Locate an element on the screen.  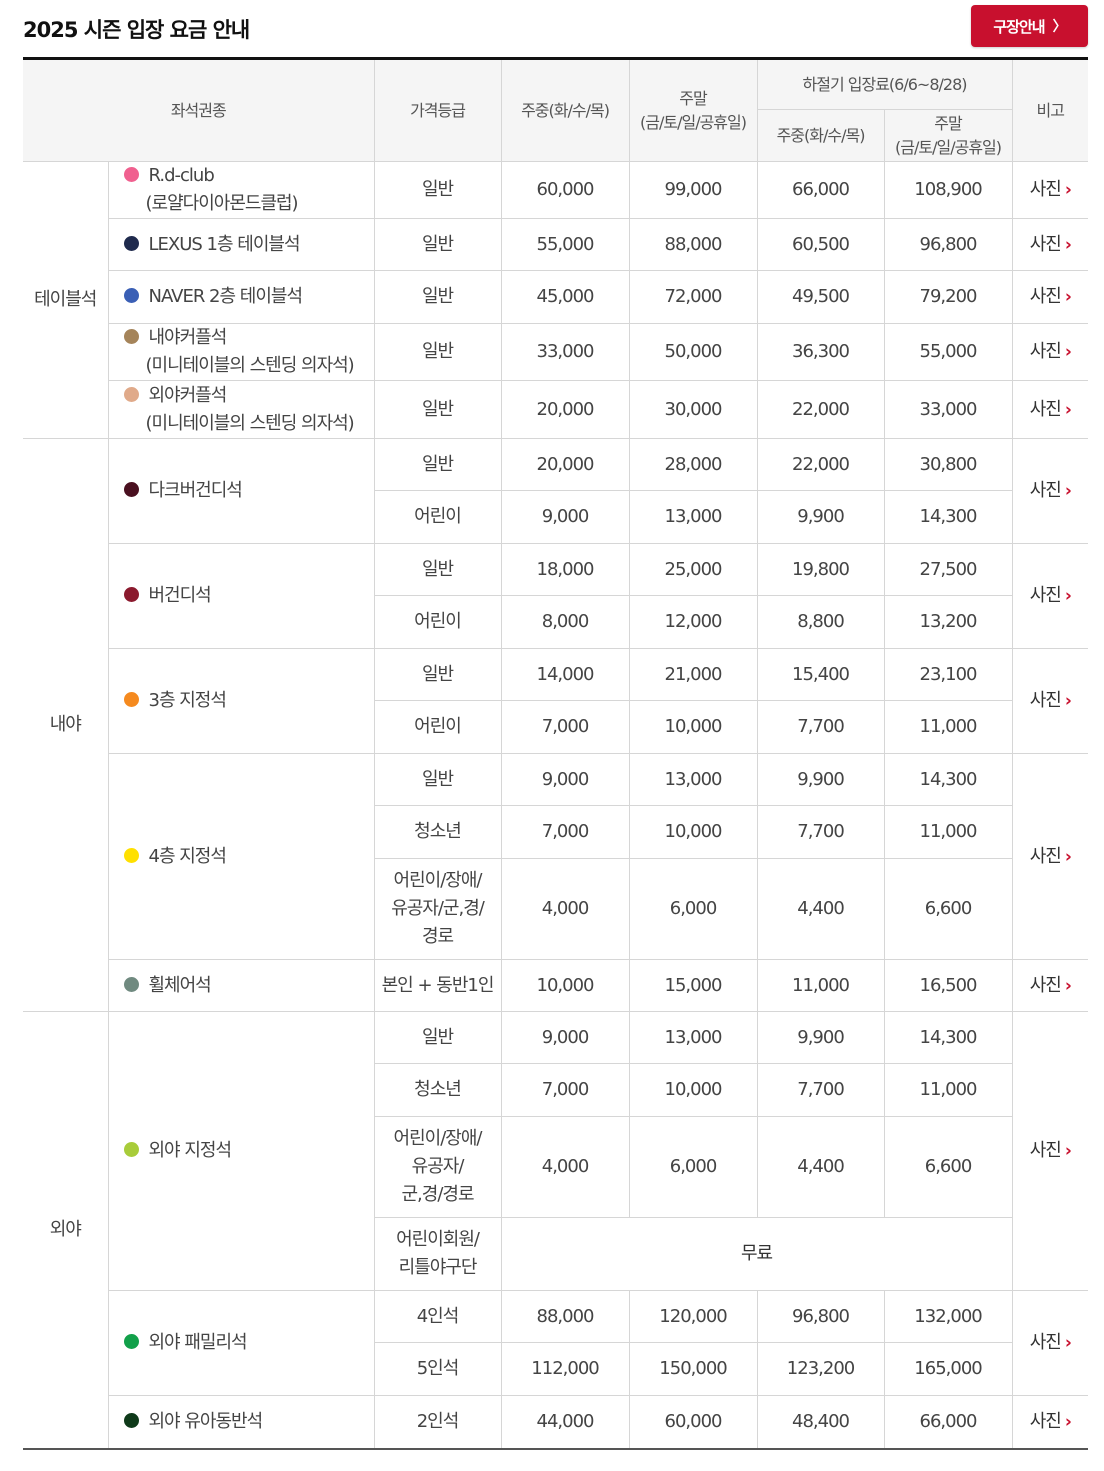
table-row: 외야 유아동반석 2인석 44,000 60,000 48,400 66,000 사진 › is located at coordinates (556, 1422).